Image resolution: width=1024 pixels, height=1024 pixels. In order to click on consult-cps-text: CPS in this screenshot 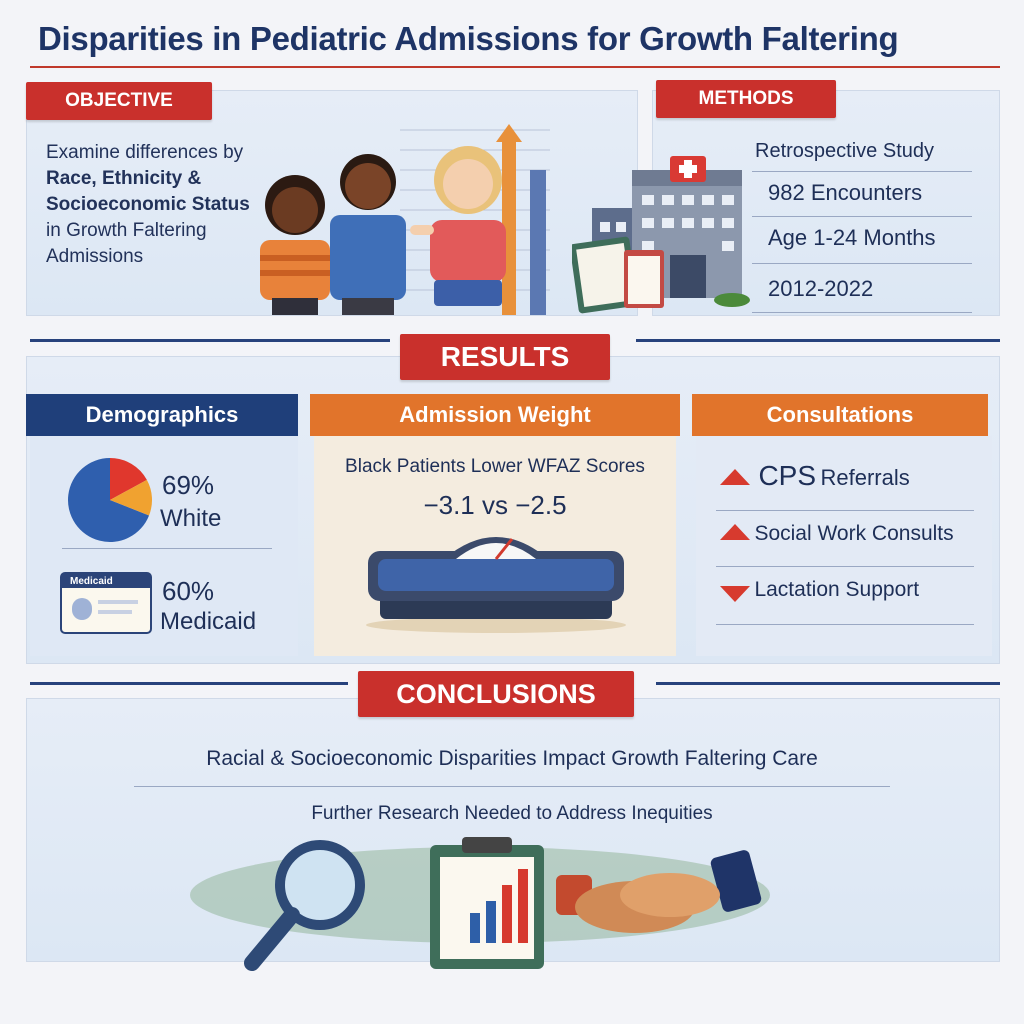, I will do `click(787, 475)`.